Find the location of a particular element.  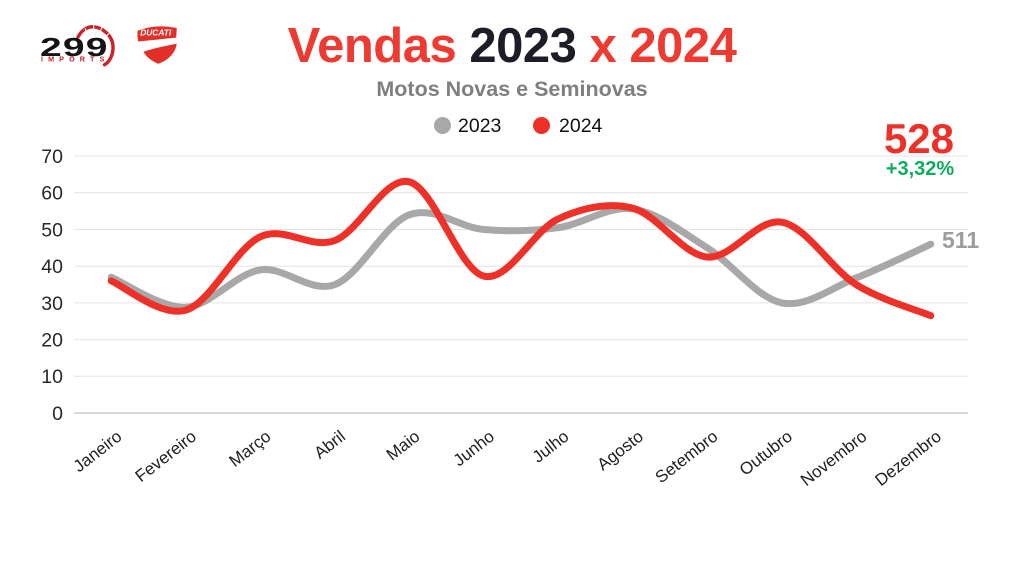

svg-text: Dezembro is located at coordinates (907, 458).